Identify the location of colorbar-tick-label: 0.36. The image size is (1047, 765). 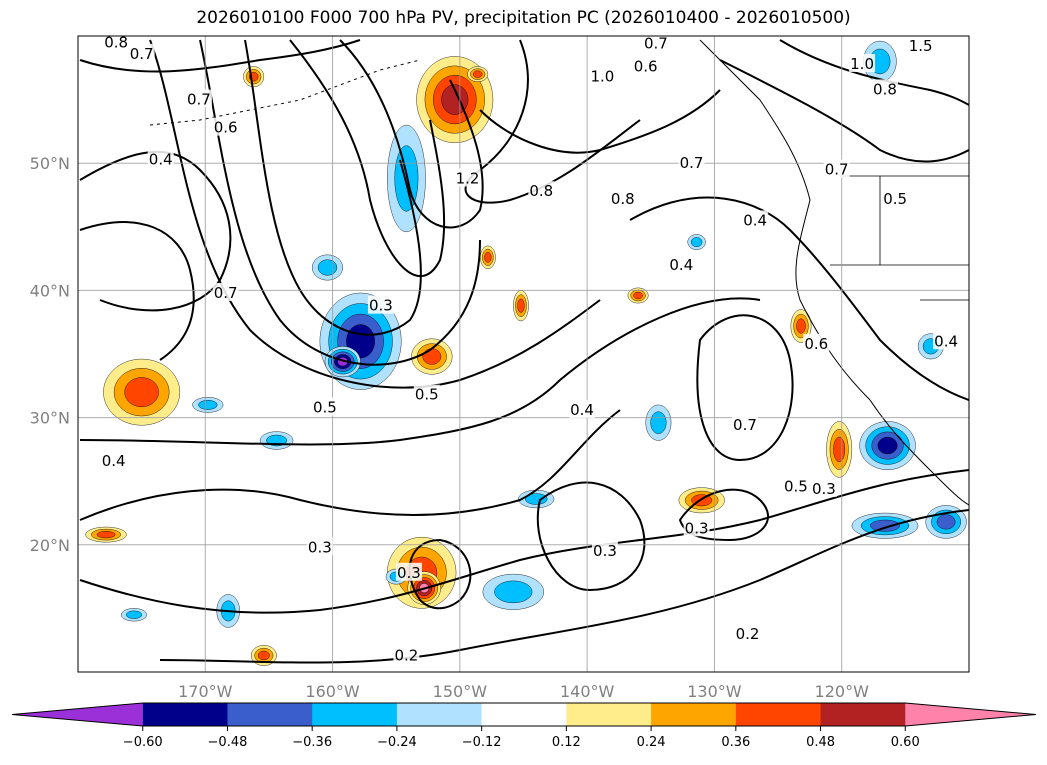
(735, 742).